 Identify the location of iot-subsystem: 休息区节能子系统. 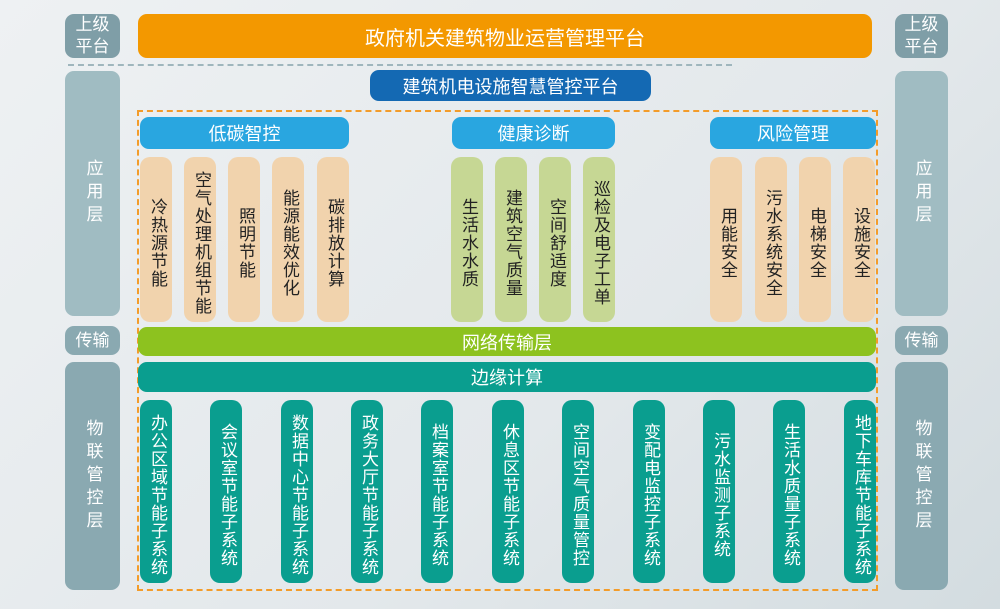
(508, 491).